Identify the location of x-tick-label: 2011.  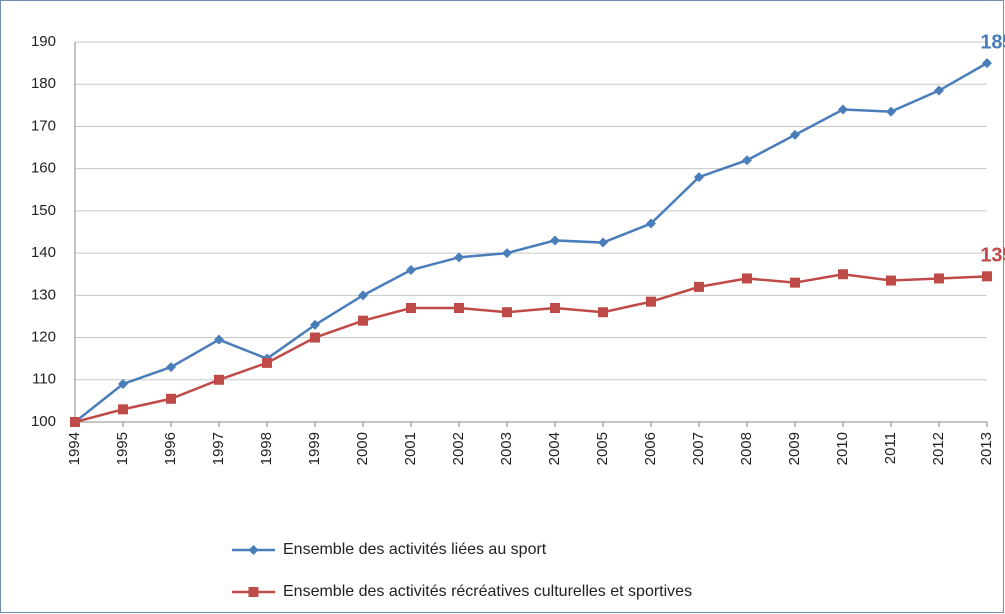
(890, 448).